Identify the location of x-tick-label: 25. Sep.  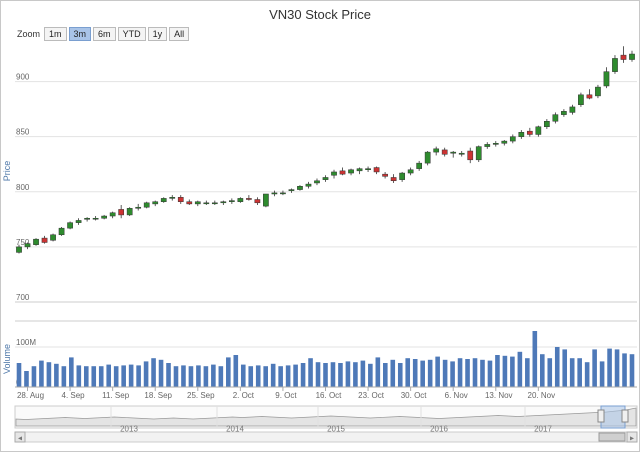
(201, 395).